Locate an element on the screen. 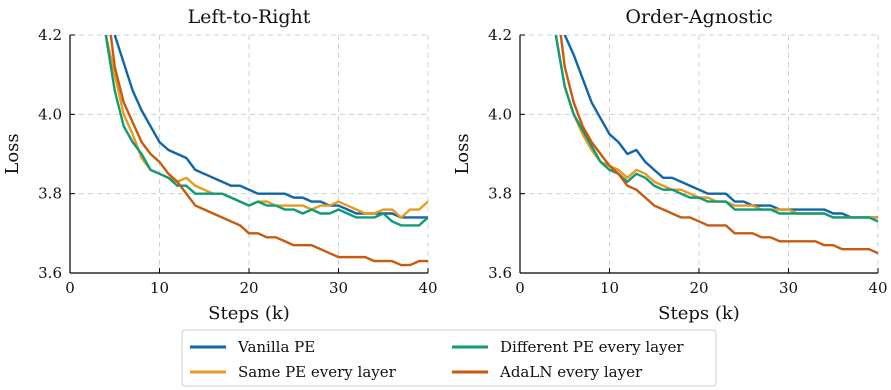 This screenshot has height=390, width=891. chart-title: Order-Agnostic is located at coordinates (698, 17).